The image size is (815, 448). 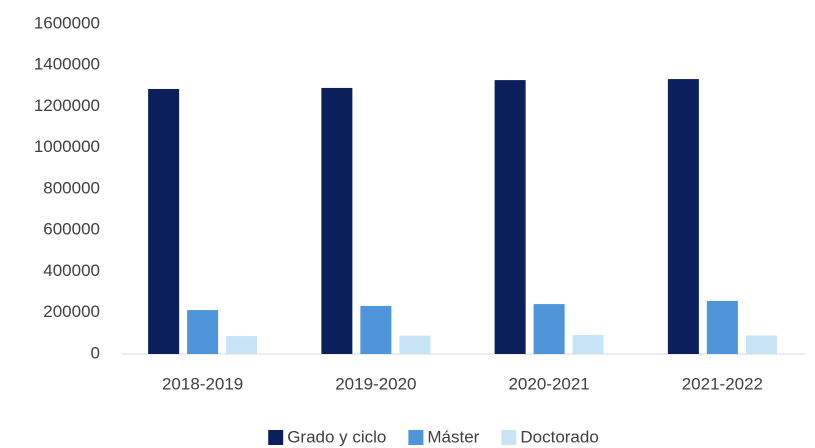 I want to click on y-tick-label: 600000, so click(x=71, y=229).